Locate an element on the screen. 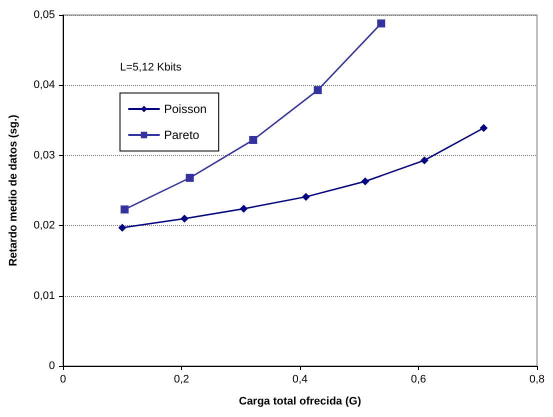 This screenshot has width=553, height=417. x-tick-label: 0,6 is located at coordinates (418, 380).